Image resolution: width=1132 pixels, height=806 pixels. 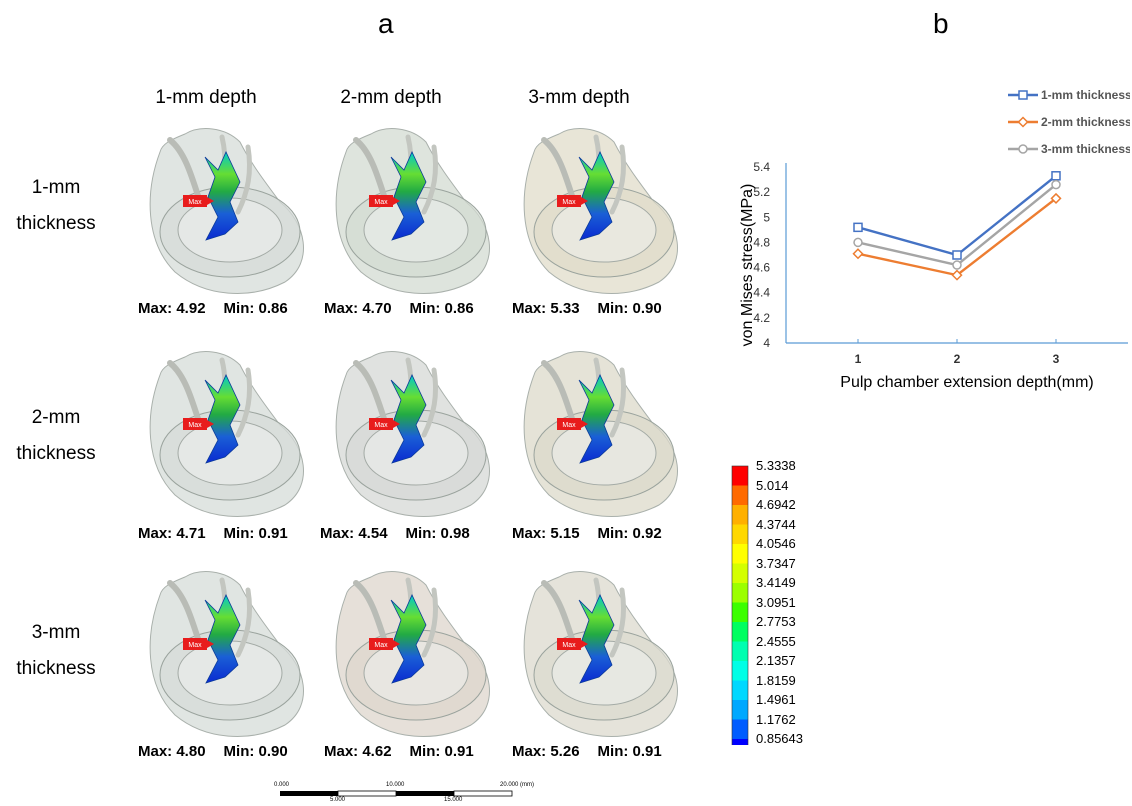 What do you see at coordinates (354, 533) in the screenshot?
I see `max-stress-value: Max: 4.54` at bounding box center [354, 533].